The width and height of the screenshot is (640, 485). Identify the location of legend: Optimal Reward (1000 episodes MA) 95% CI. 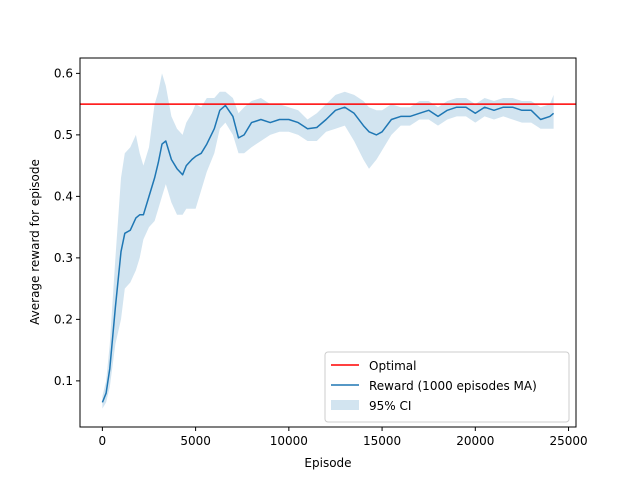
(447, 387).